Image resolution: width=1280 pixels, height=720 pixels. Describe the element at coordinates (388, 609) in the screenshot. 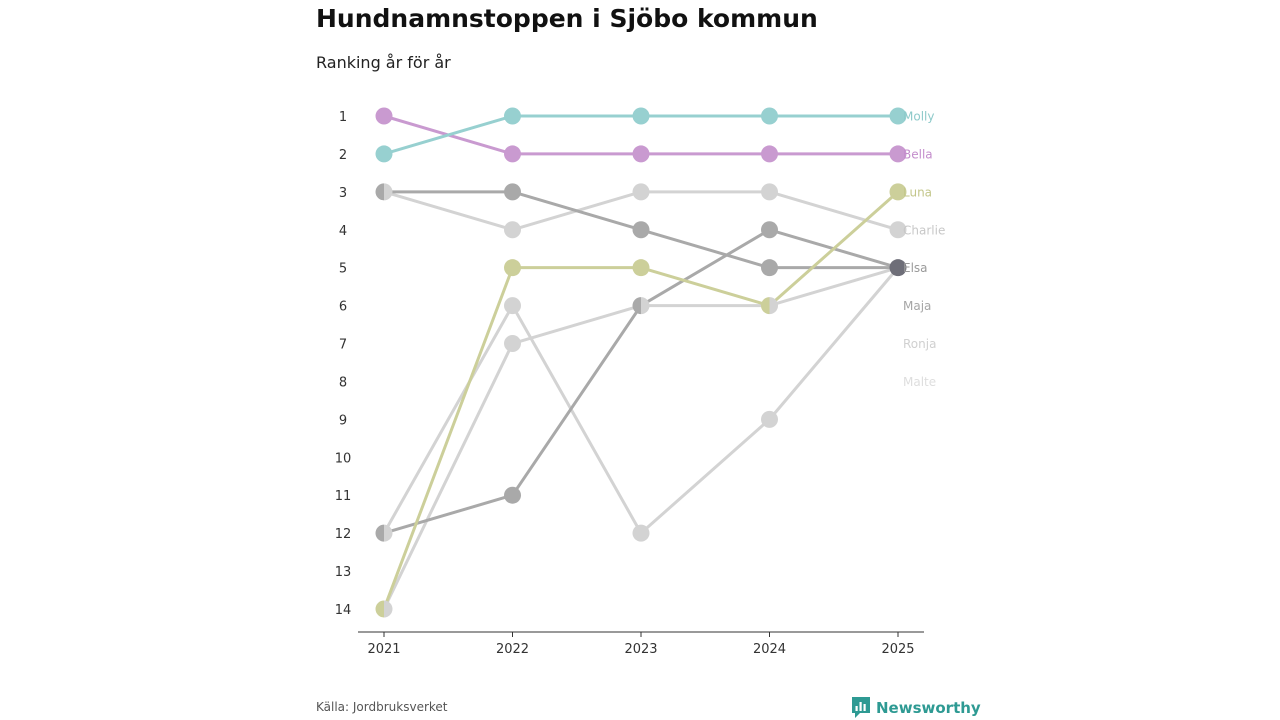

I see `data-point-ronja-2021` at that location.